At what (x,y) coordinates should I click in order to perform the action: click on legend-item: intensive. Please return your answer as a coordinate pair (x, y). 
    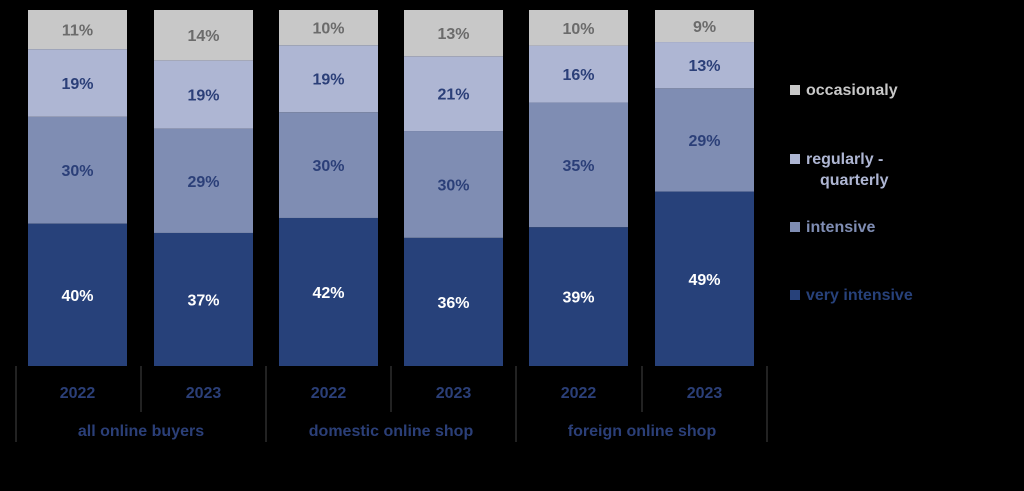
    Looking at the image, I should click on (832, 227).